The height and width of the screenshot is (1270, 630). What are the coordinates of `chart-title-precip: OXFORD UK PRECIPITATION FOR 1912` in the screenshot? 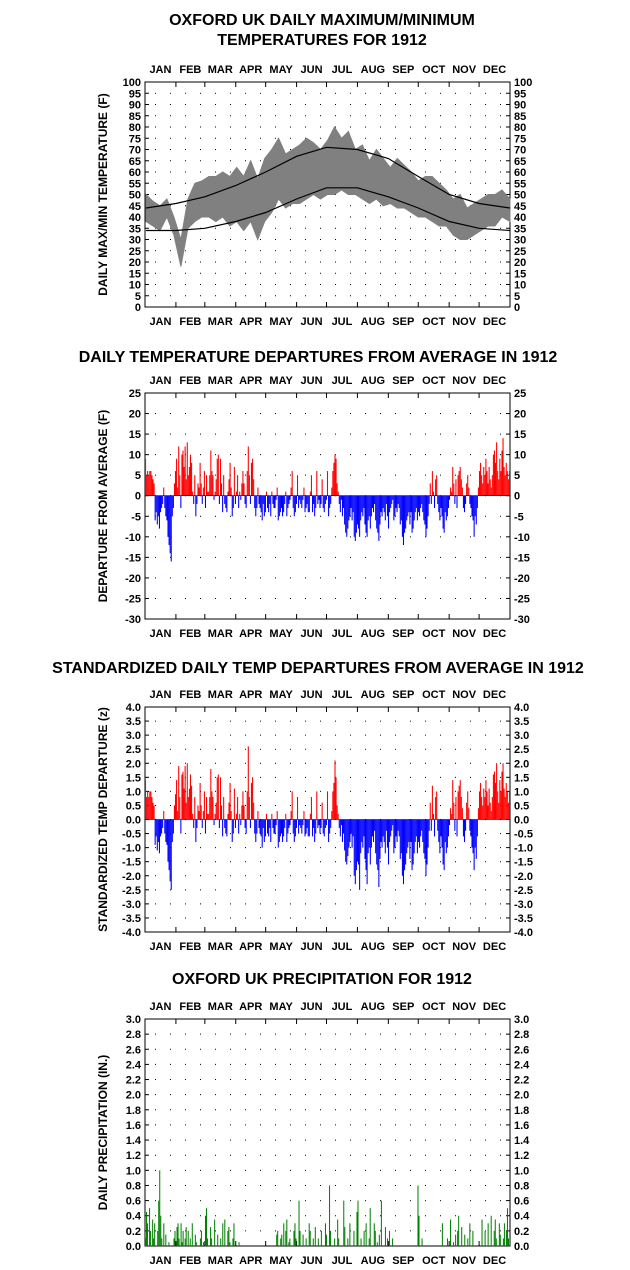 It's located at (322, 979).